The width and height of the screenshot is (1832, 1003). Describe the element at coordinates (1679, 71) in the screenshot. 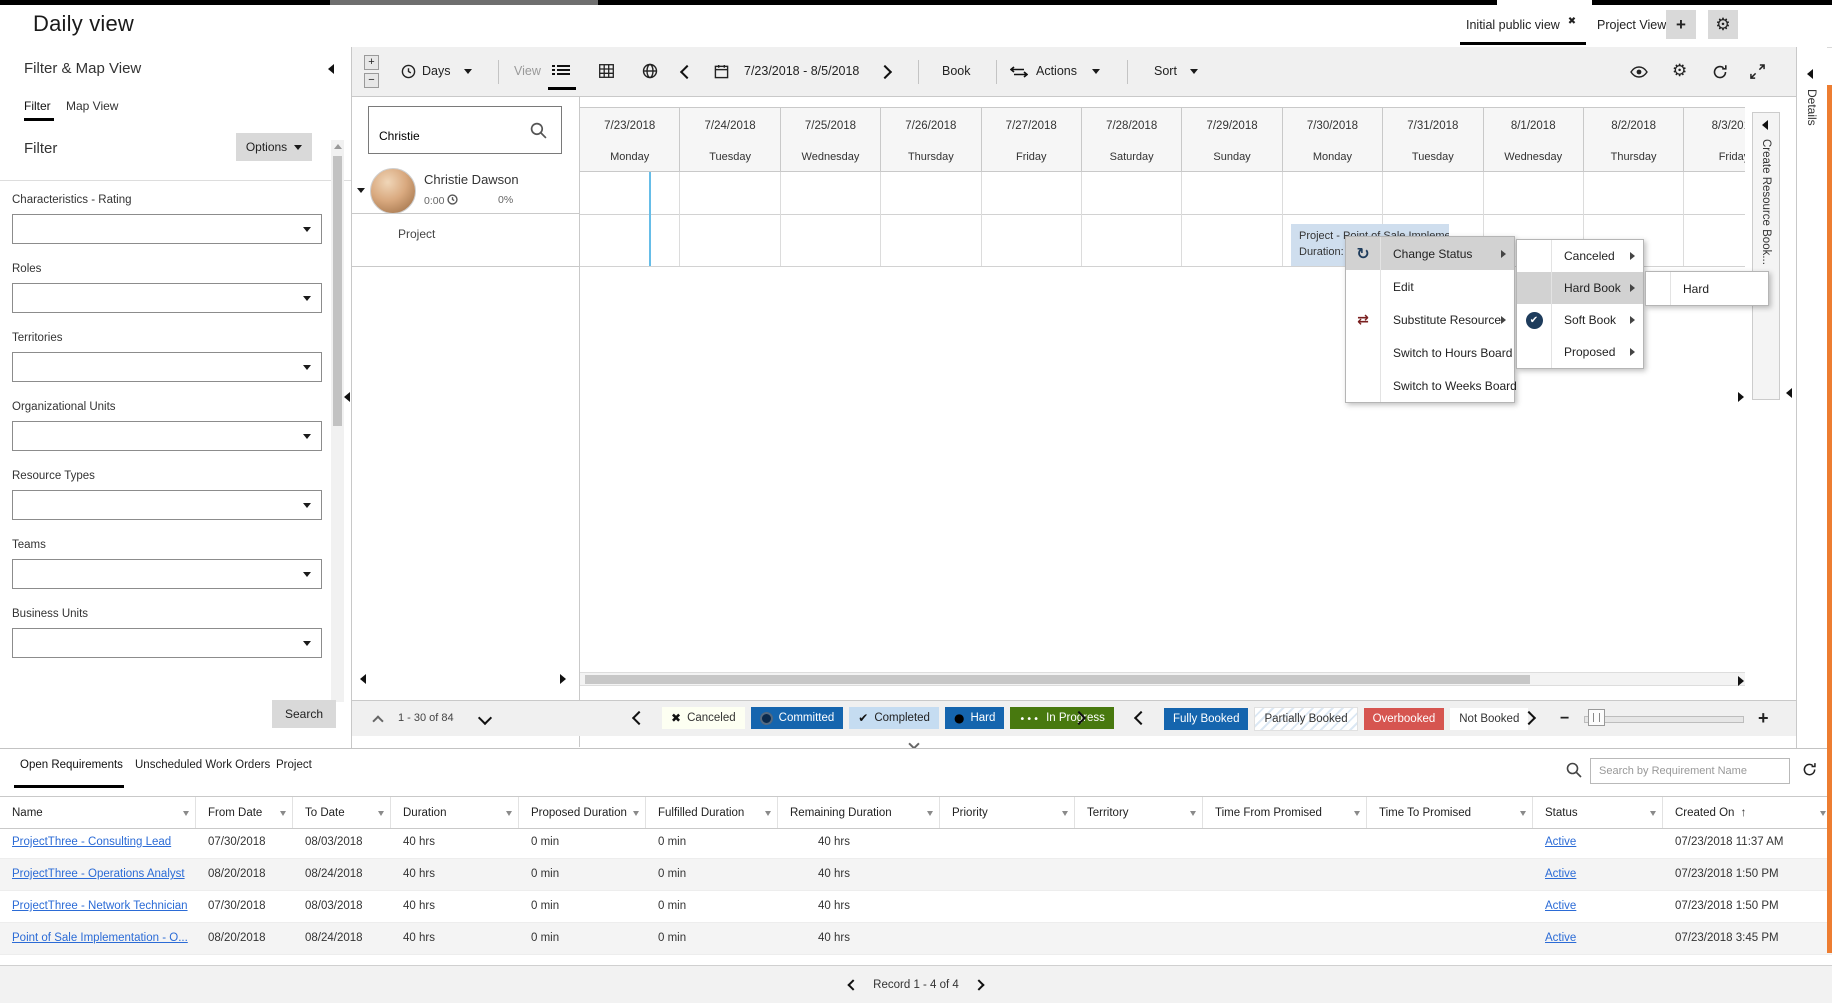

I see `board-settings-button: ⚙` at that location.